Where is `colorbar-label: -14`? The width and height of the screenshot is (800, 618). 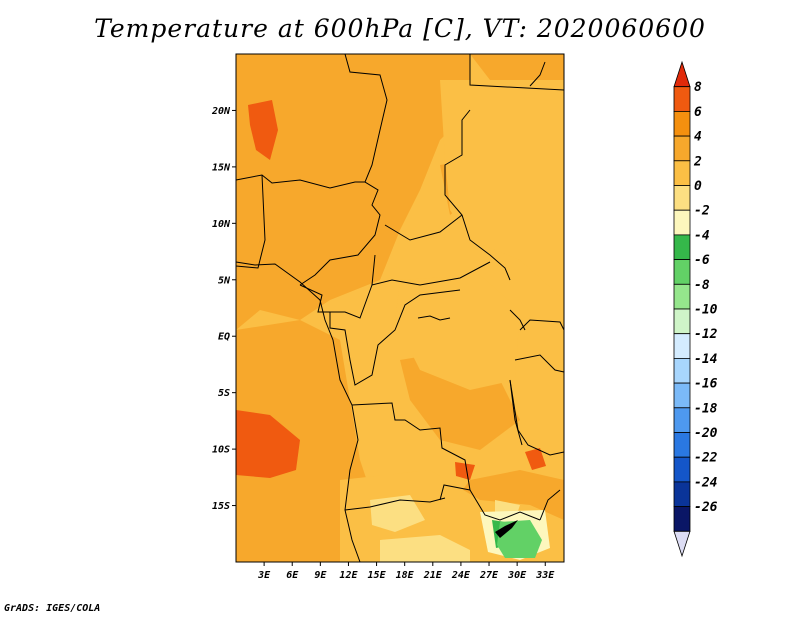 colorbar-label: -14 is located at coordinates (706, 359).